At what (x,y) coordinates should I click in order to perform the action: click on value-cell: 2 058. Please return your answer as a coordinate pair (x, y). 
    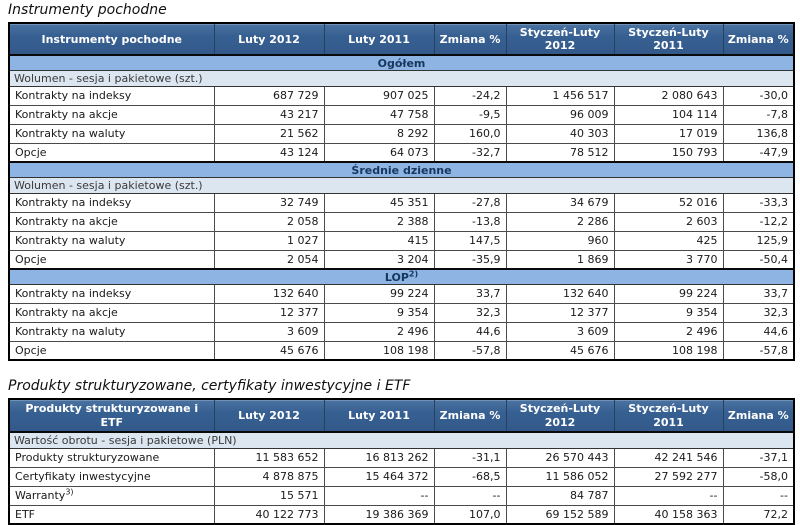
    Looking at the image, I should click on (269, 221).